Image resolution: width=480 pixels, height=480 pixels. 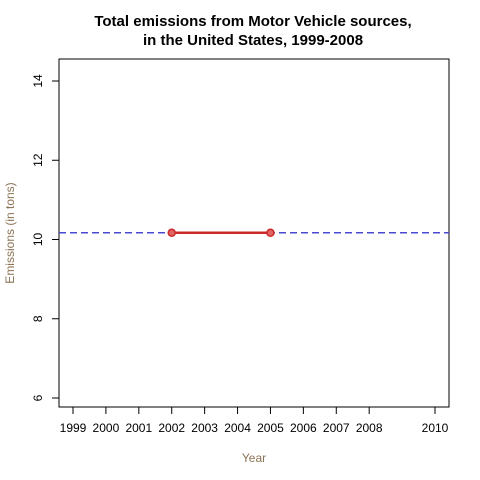 I want to click on chart-title-line-2: in the United States, 1999-2008, so click(x=253, y=40).